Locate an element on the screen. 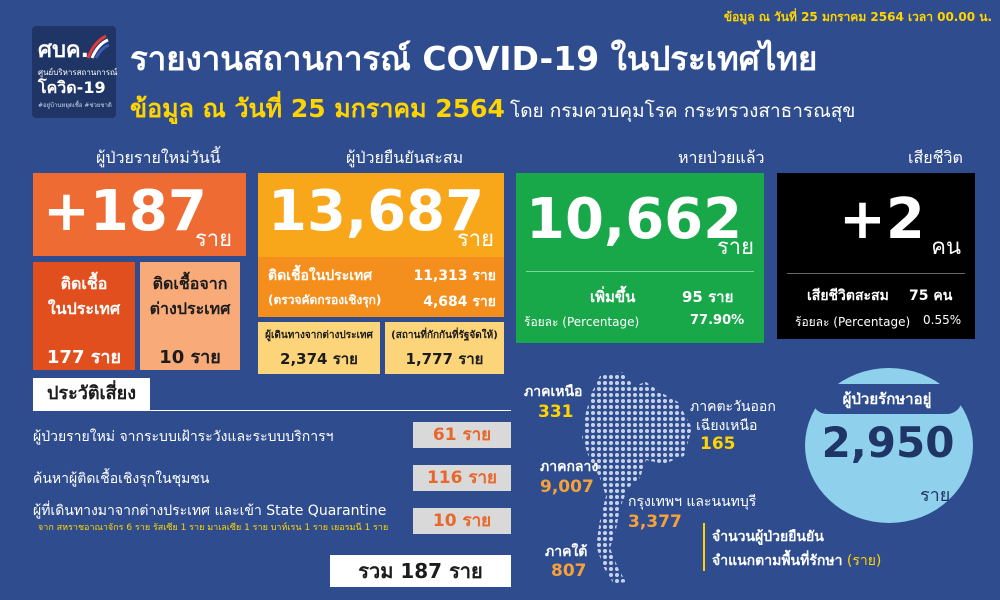 The width and height of the screenshot is (1000, 600). subtitle-source: โดย กรมควบคุมโรค กระทรวงสาธารณสุข is located at coordinates (682, 111).